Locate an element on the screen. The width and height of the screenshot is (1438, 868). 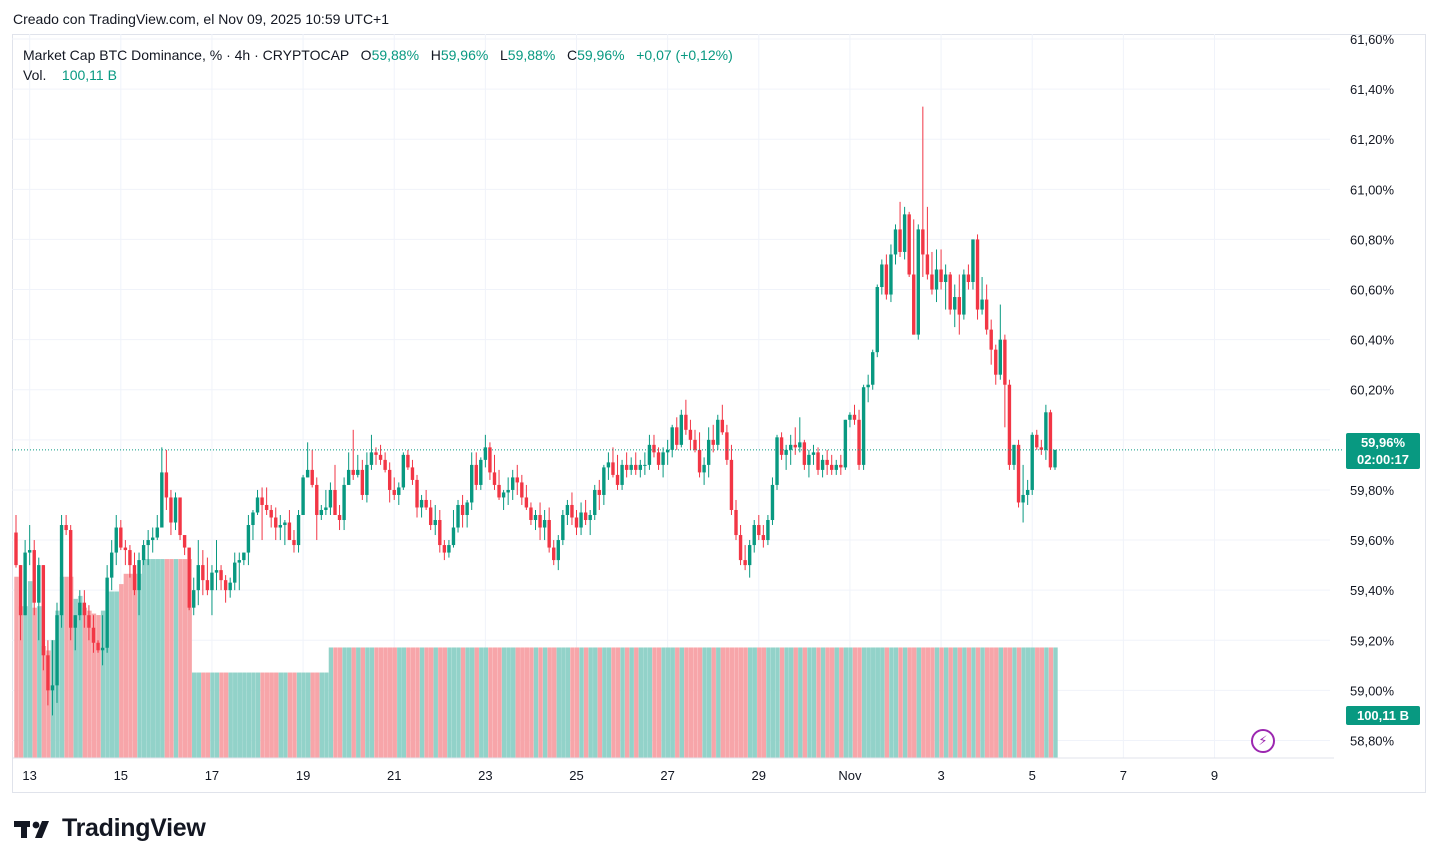
price-tick-label: 61,20% is located at coordinates (1372, 139).